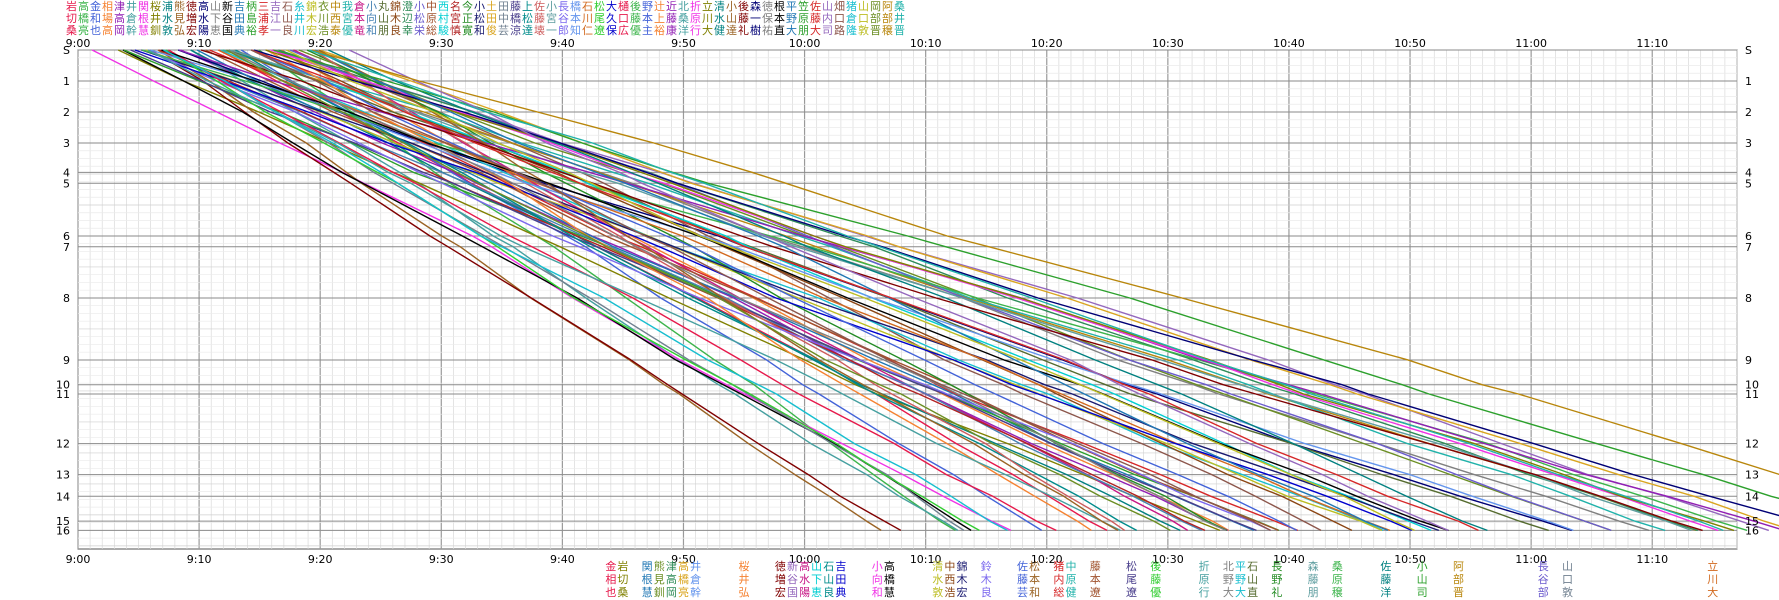 The width and height of the screenshot is (1779, 600). I want to click on bottom-name-char: 長, so click(1543, 566).